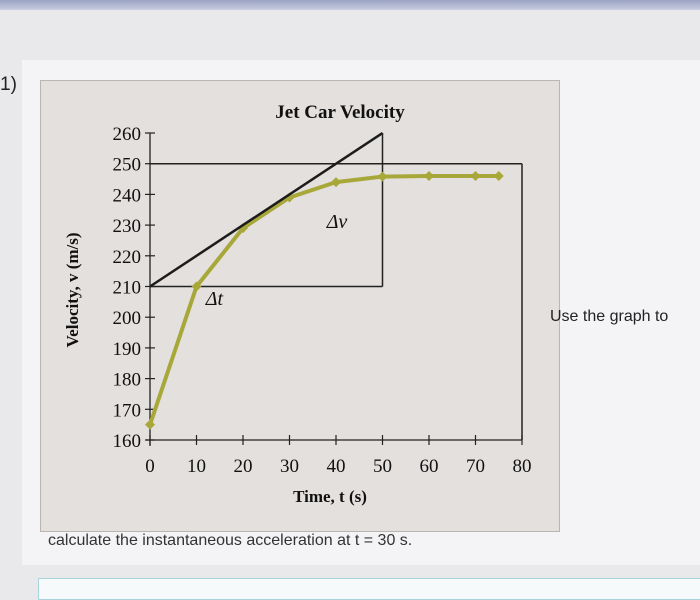  What do you see at coordinates (127, 165) in the screenshot?
I see `y-tick-label: 250` at bounding box center [127, 165].